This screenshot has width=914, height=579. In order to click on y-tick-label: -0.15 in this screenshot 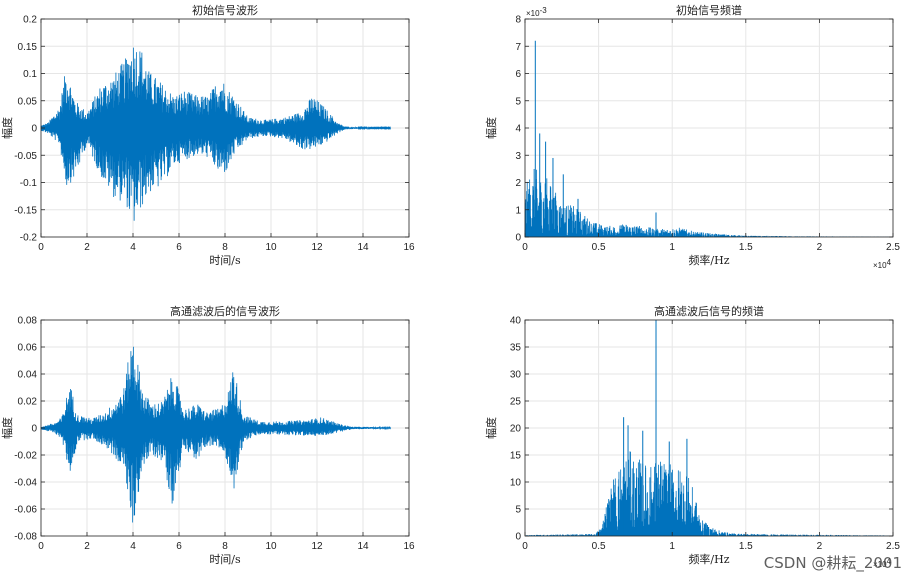, I will do `click(25, 210)`.